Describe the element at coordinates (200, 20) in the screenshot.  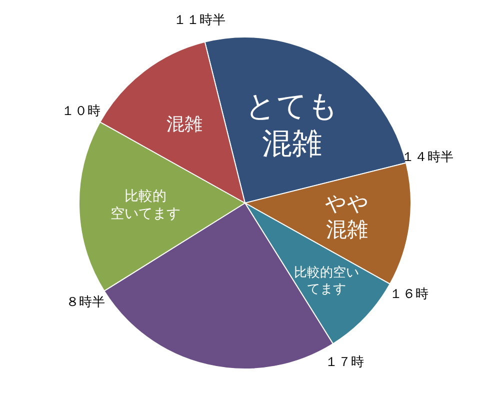
I see `text: １１時半` at that location.